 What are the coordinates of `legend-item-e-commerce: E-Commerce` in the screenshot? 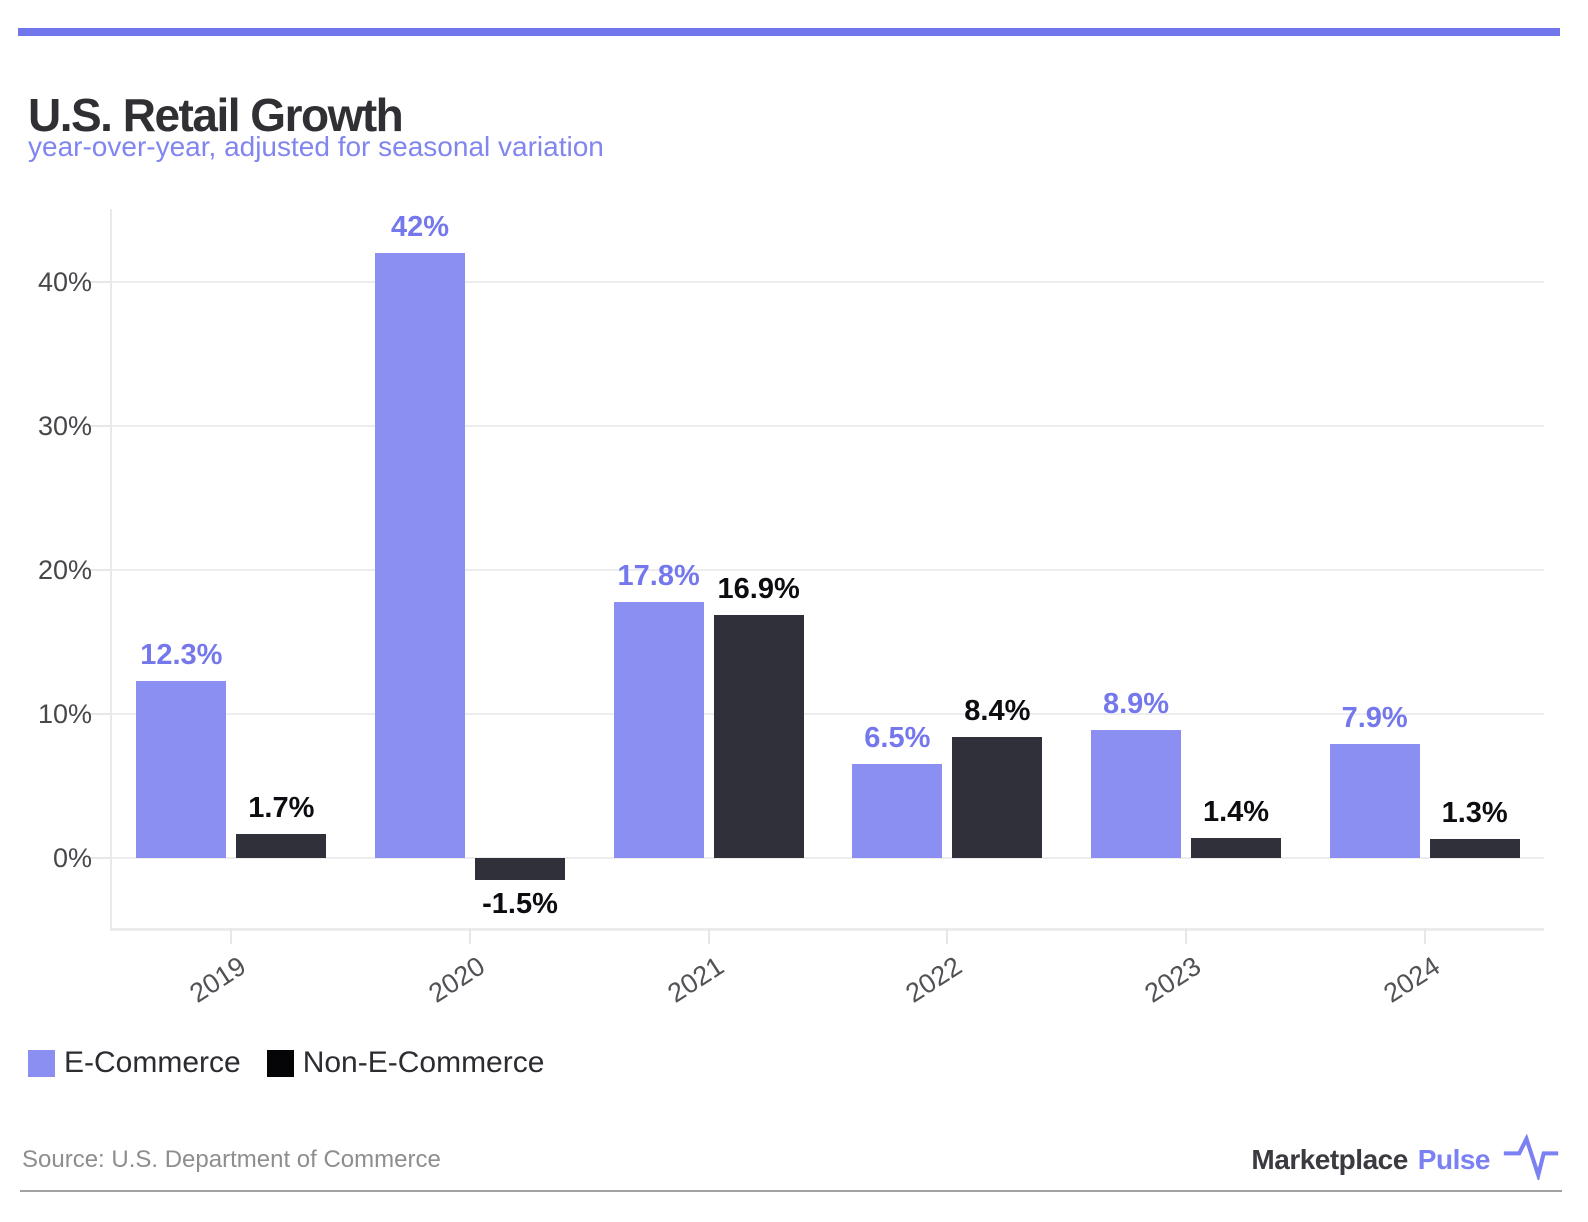 It's located at (134, 1063).